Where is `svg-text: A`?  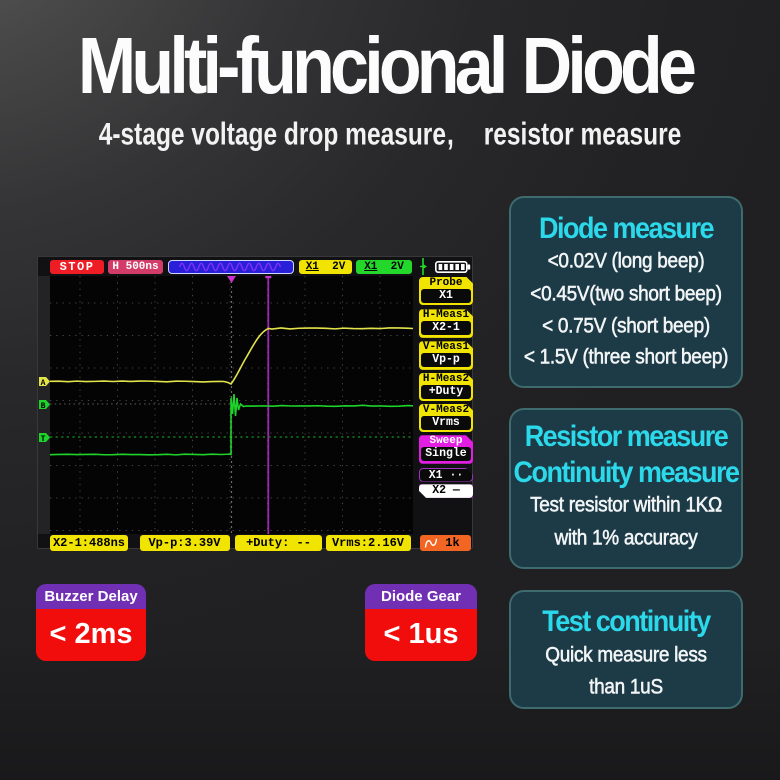
svg-text: A is located at coordinates (43, 383).